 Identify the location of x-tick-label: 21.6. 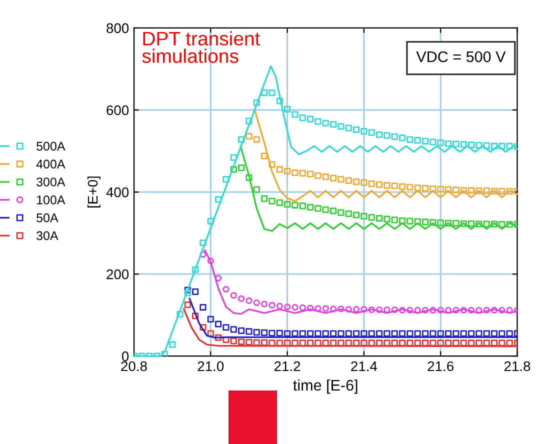
(441, 366).